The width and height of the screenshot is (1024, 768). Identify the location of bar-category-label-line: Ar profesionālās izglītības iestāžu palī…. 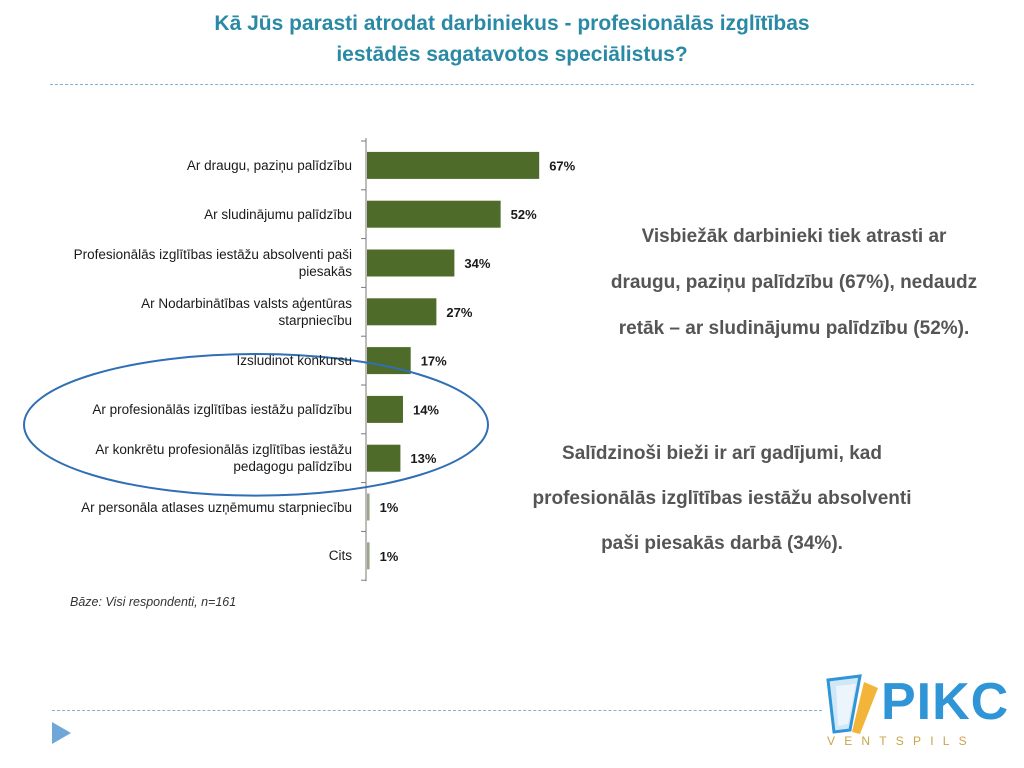
(222, 409).